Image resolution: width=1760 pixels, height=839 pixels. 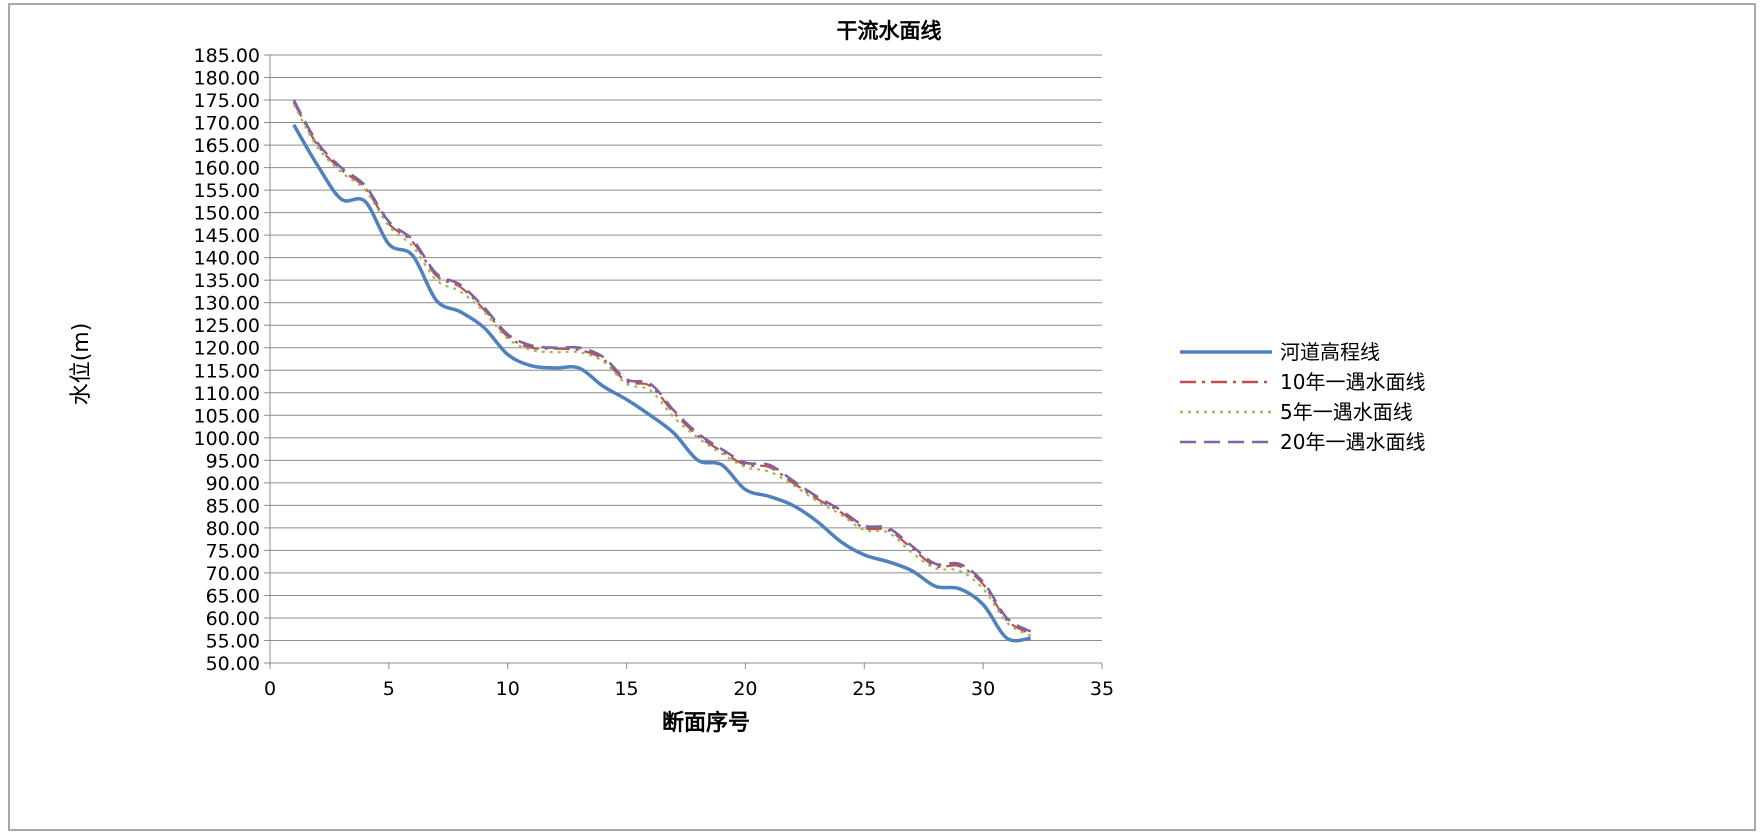 What do you see at coordinates (508, 689) in the screenshot?
I see `x-tick-label: 10` at bounding box center [508, 689].